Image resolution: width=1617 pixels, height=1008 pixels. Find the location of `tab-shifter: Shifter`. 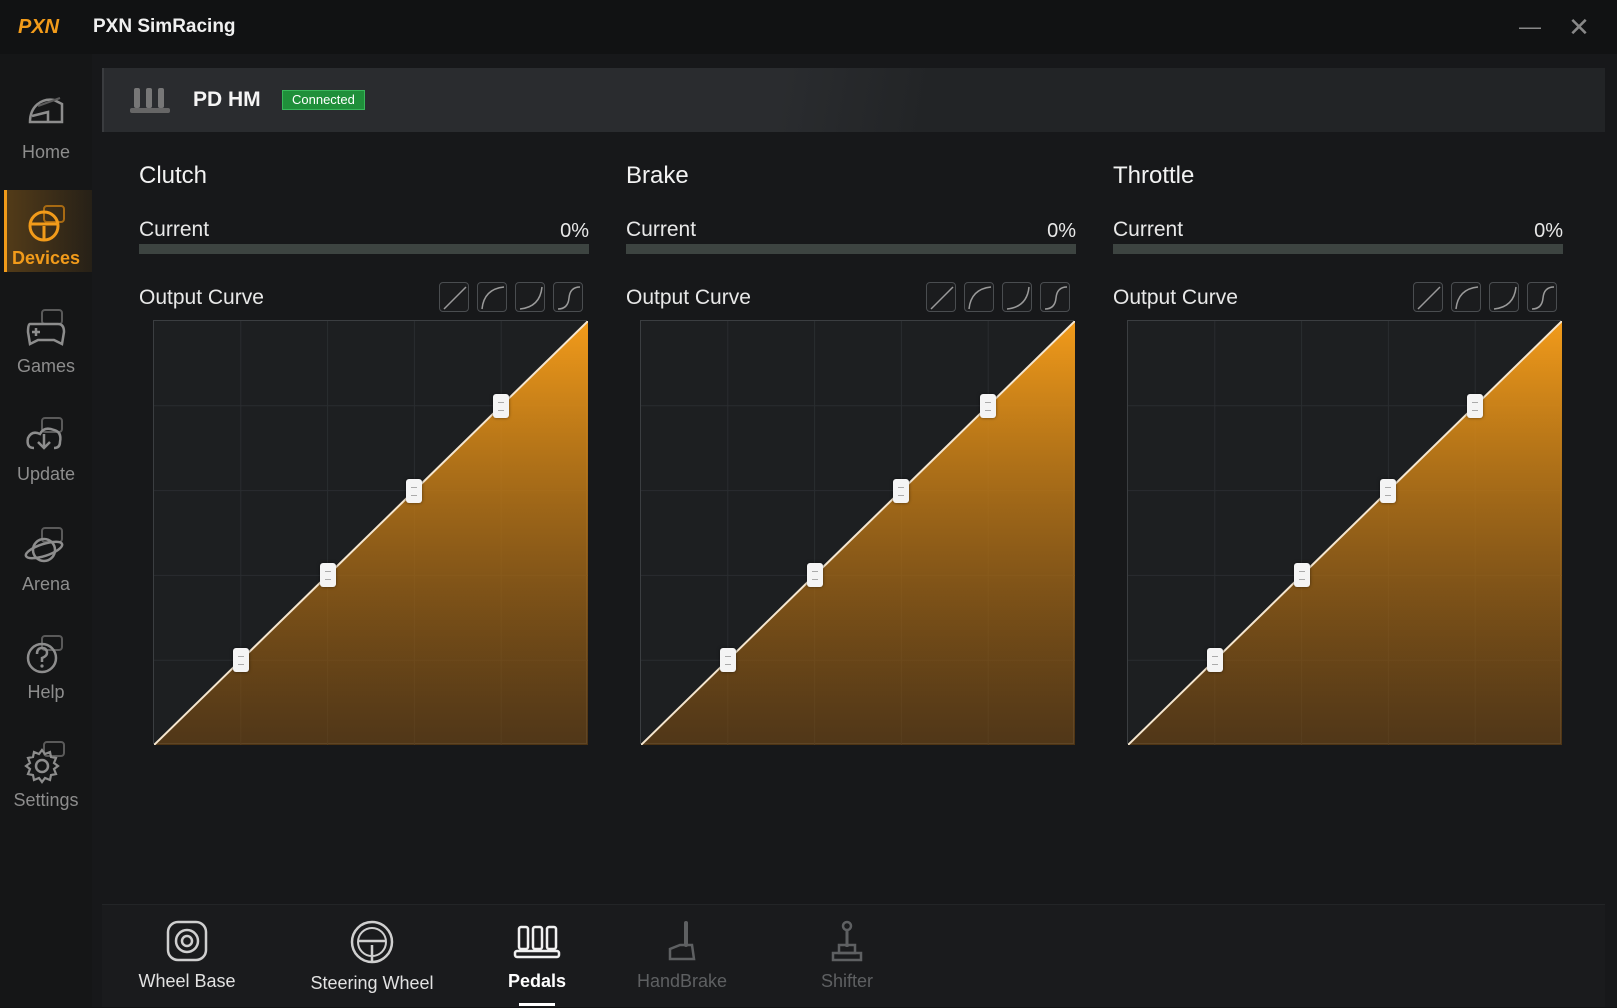

tab-shifter: Shifter is located at coordinates (847, 956).